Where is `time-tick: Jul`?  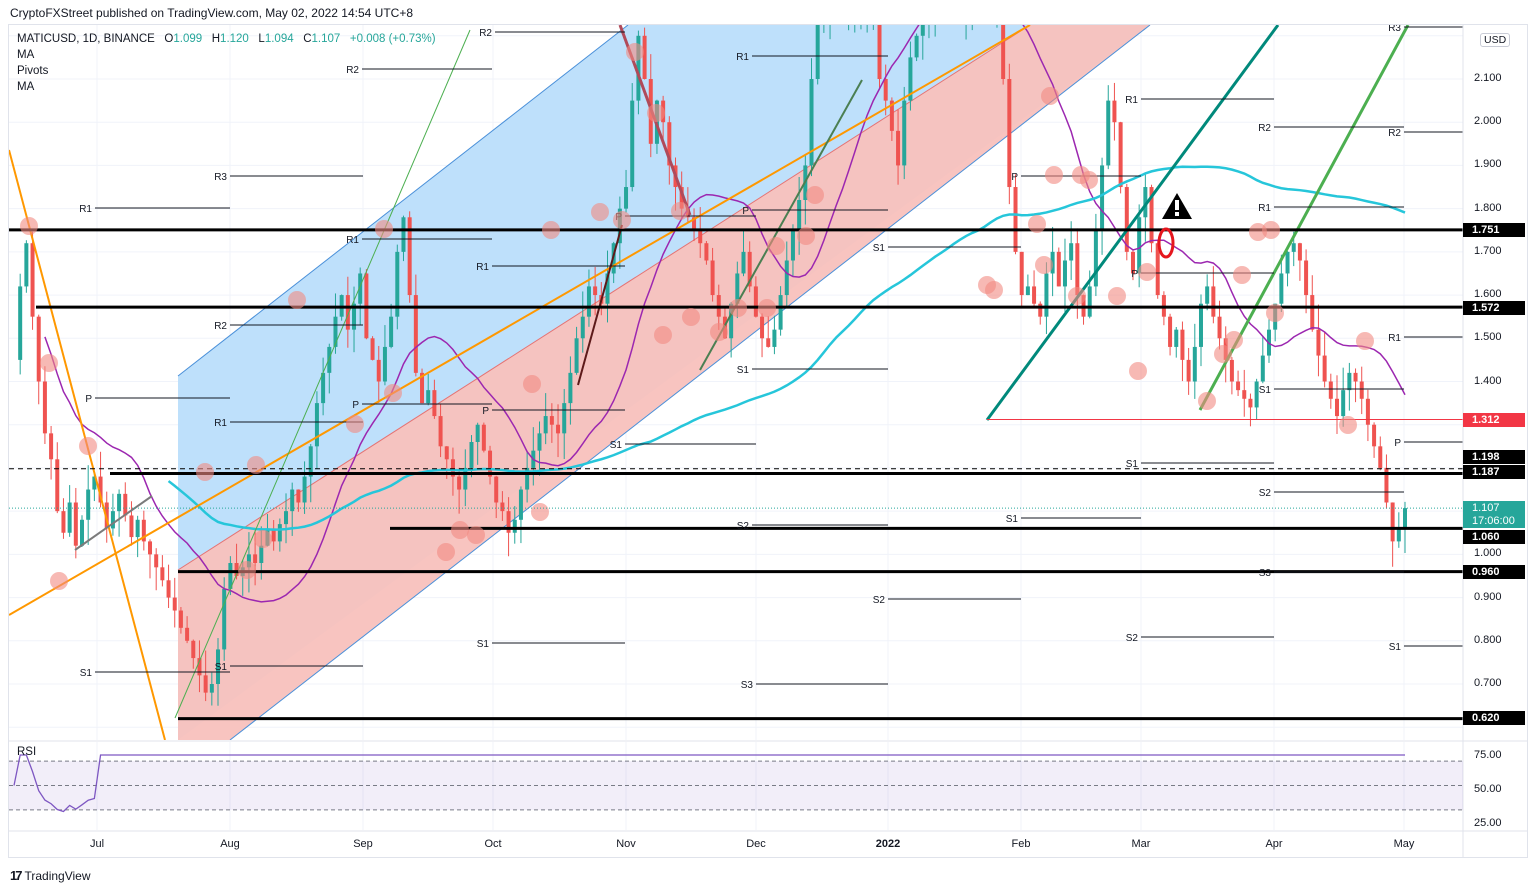 time-tick: Jul is located at coordinates (97, 844).